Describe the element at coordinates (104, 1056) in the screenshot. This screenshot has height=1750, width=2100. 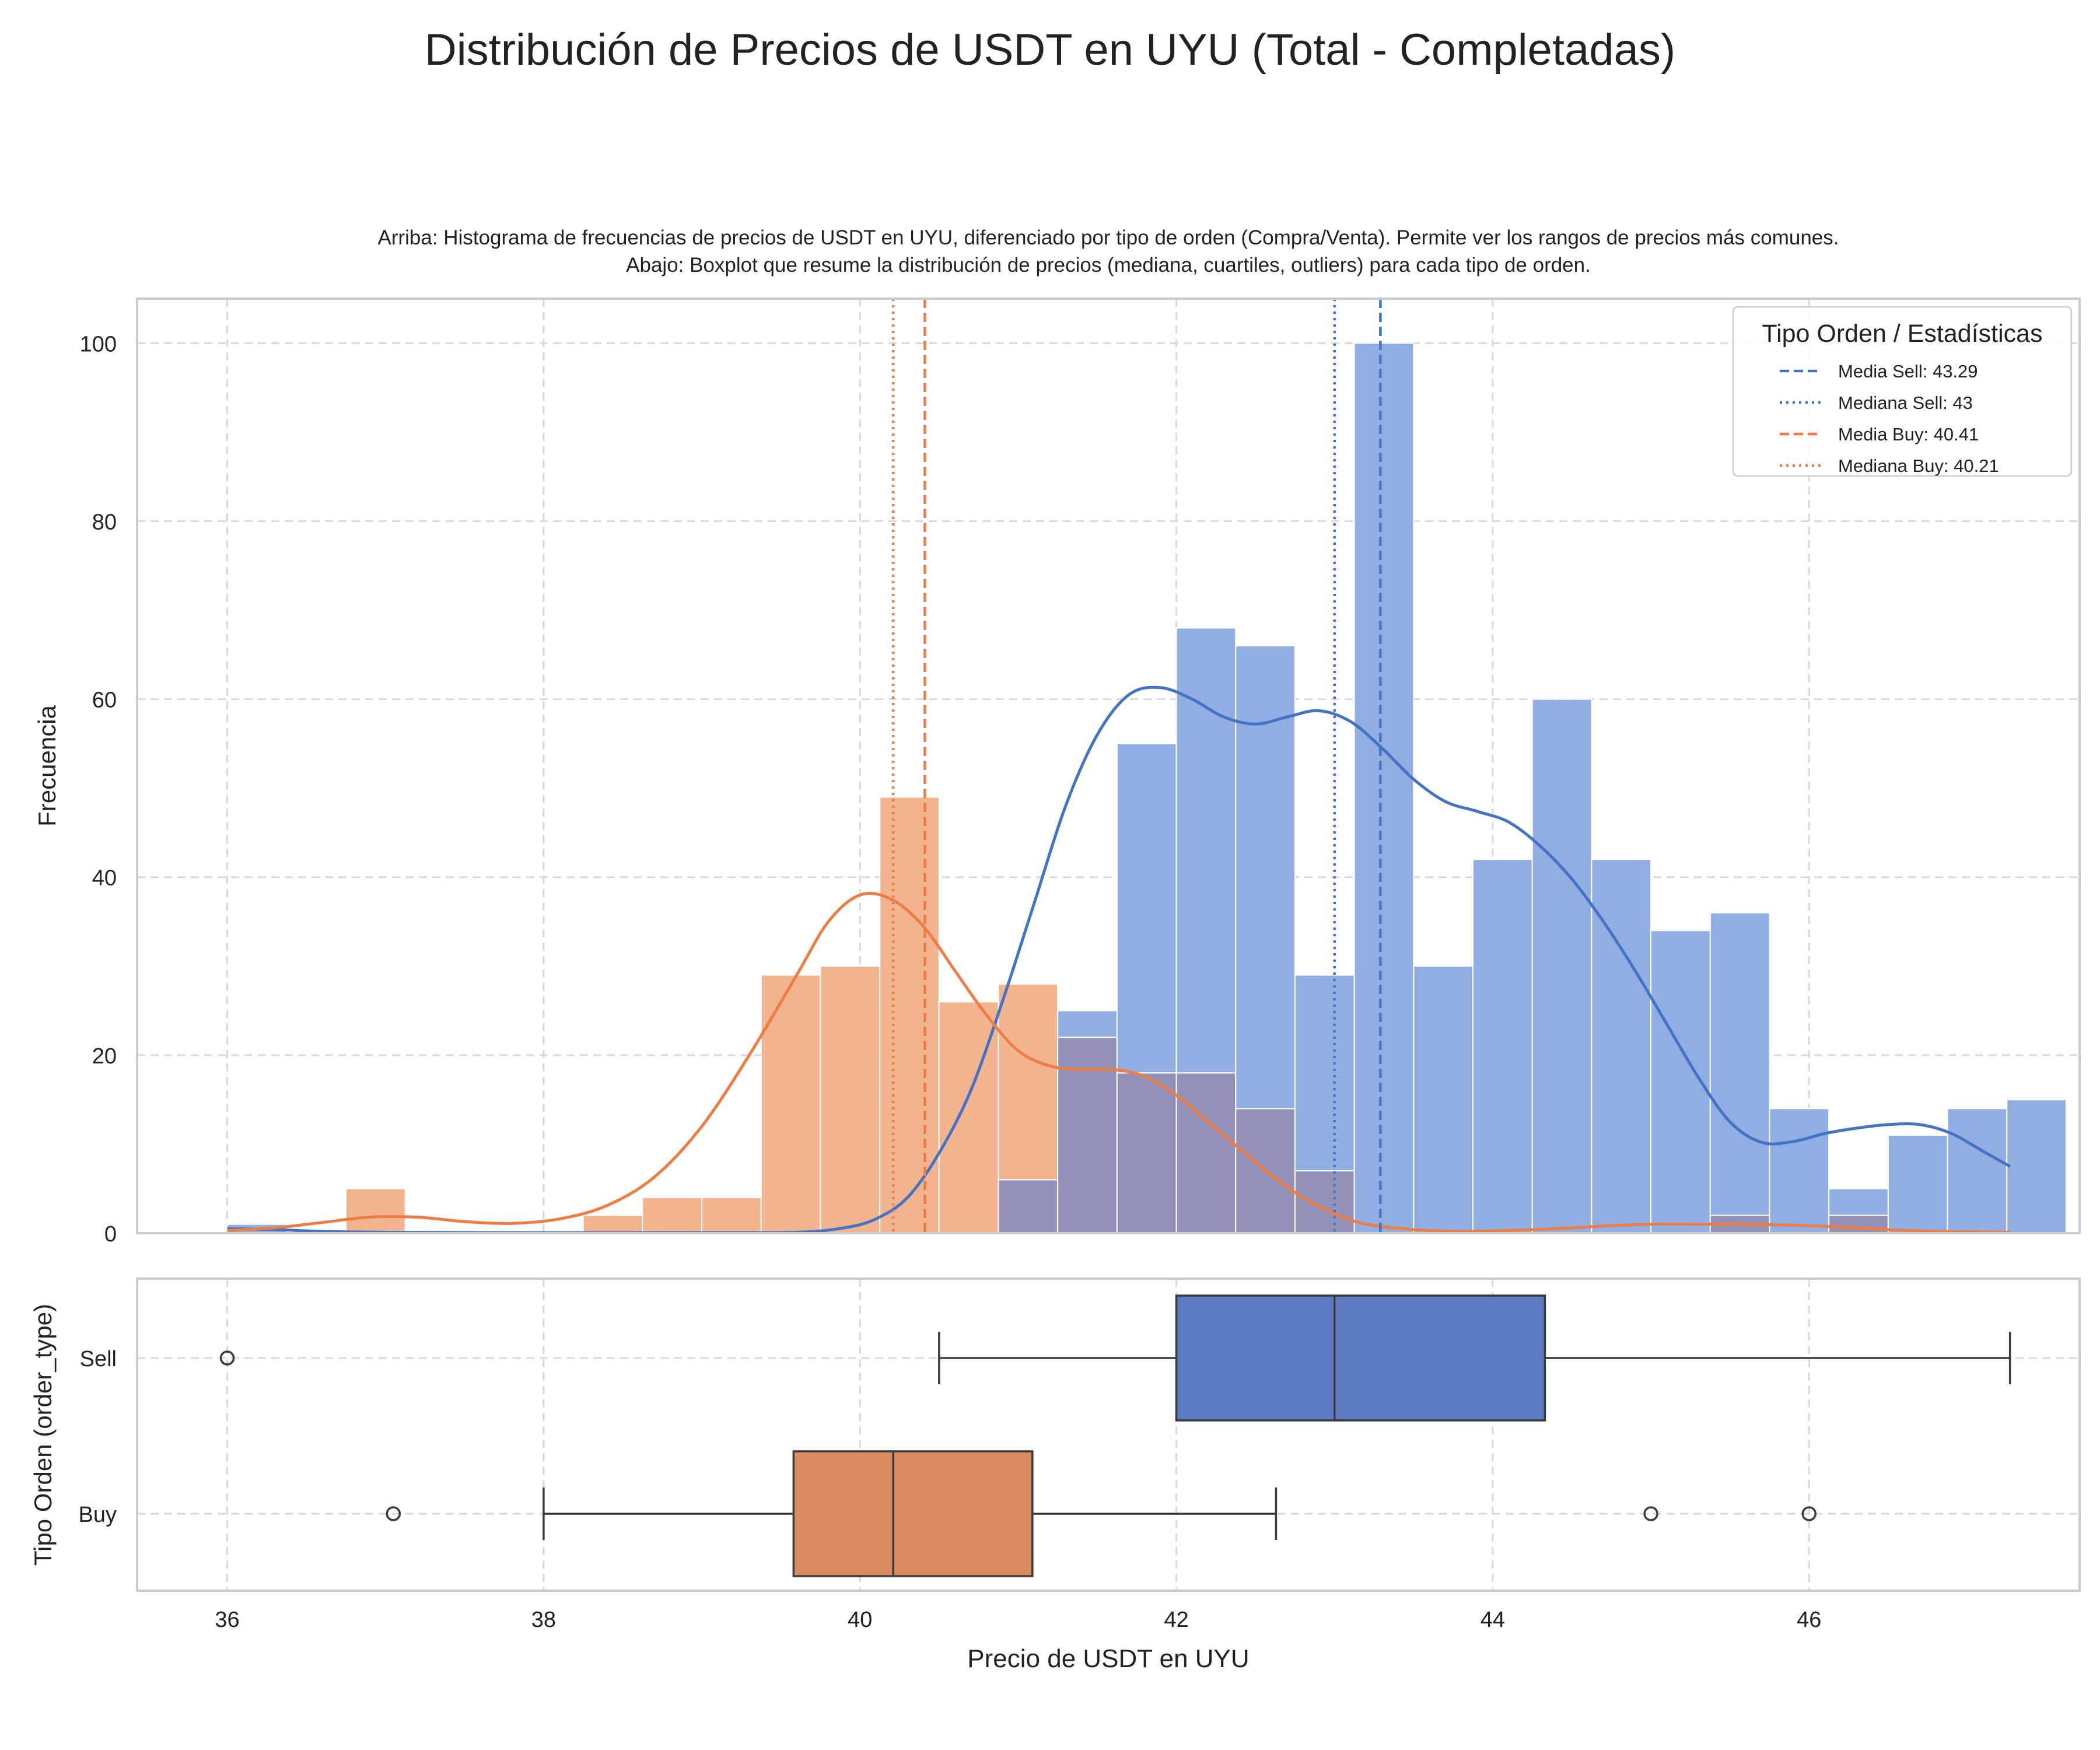
I see `y-tick-label: 20` at that location.